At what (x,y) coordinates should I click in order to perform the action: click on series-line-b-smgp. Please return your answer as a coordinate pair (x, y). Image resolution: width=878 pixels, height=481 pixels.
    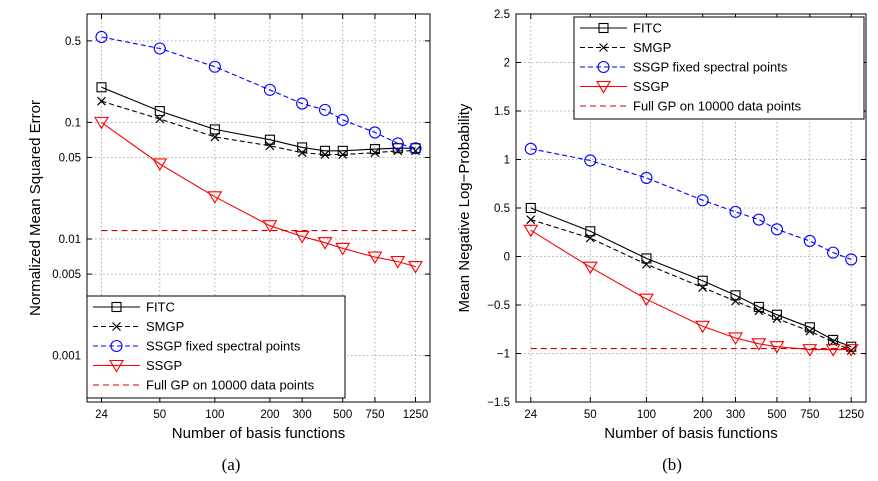
    Looking at the image, I should click on (691, 285).